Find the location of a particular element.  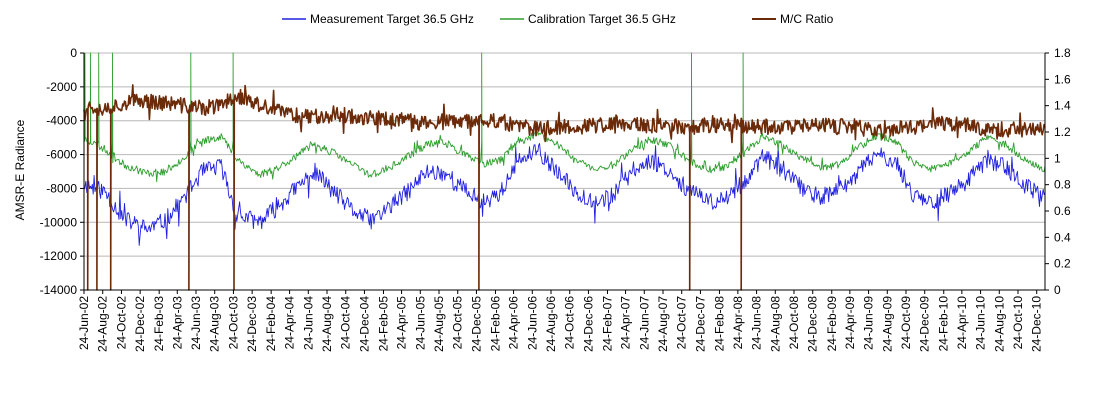

x-tick-label-46: 24-Feb-10 is located at coordinates (944, 324).